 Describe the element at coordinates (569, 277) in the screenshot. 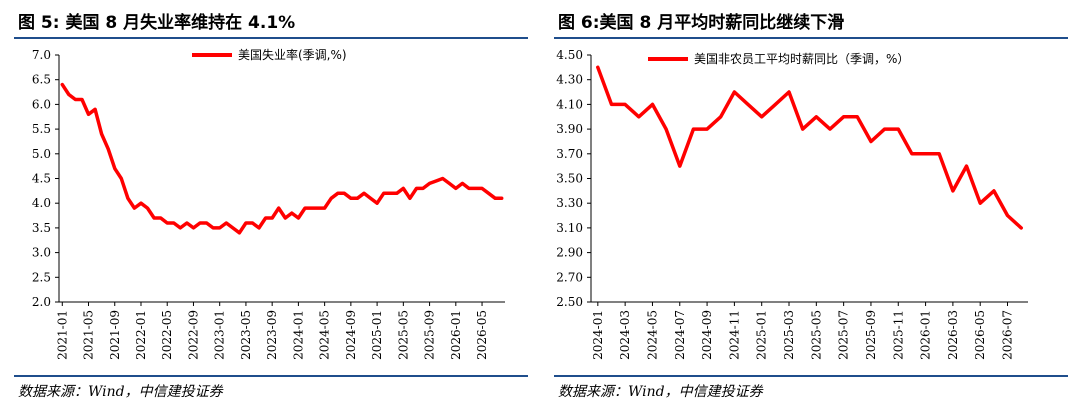

I see `y-tick-label: 2.70` at that location.